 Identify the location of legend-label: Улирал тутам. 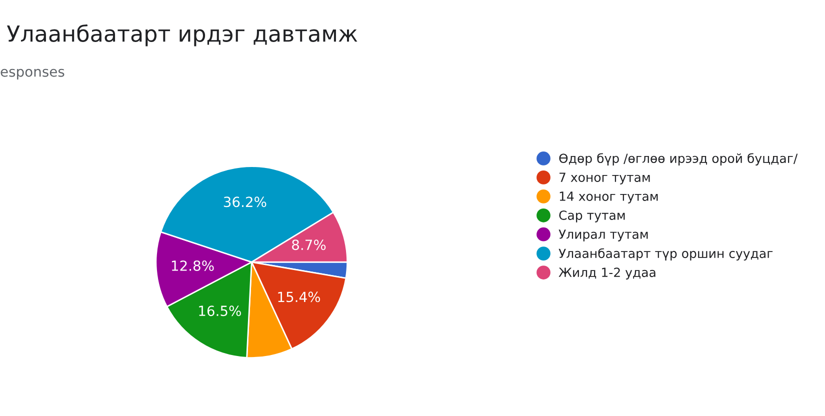
(603, 236).